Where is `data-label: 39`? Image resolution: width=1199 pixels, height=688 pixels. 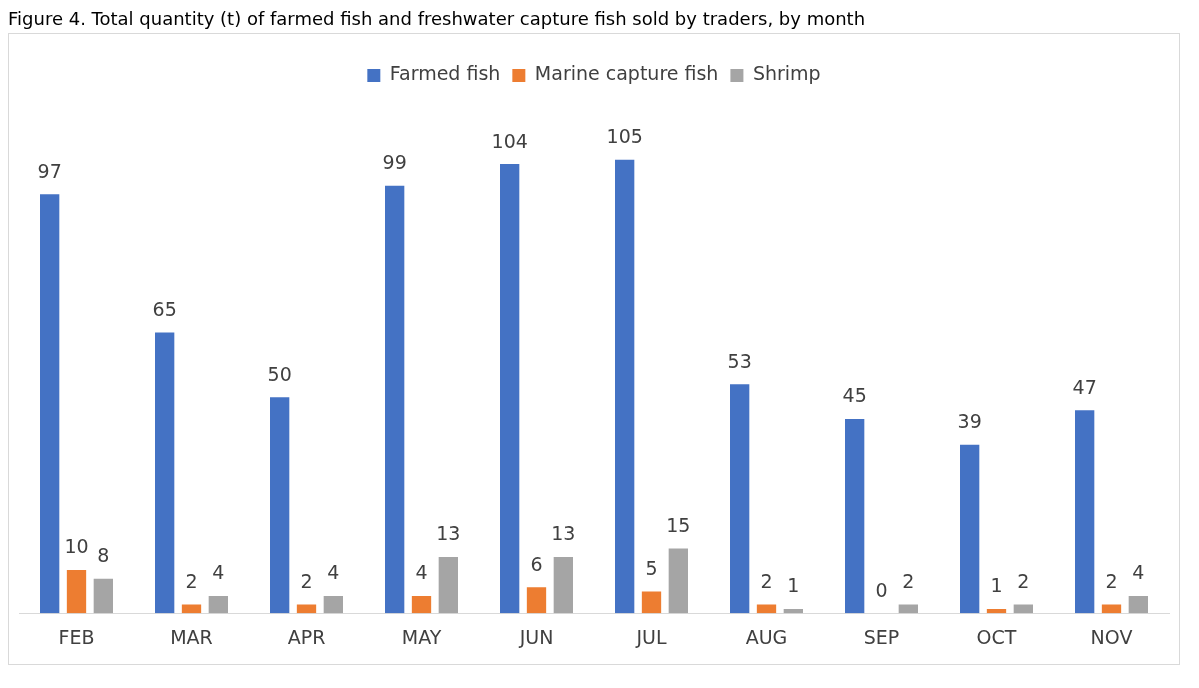 data-label: 39 is located at coordinates (969, 421).